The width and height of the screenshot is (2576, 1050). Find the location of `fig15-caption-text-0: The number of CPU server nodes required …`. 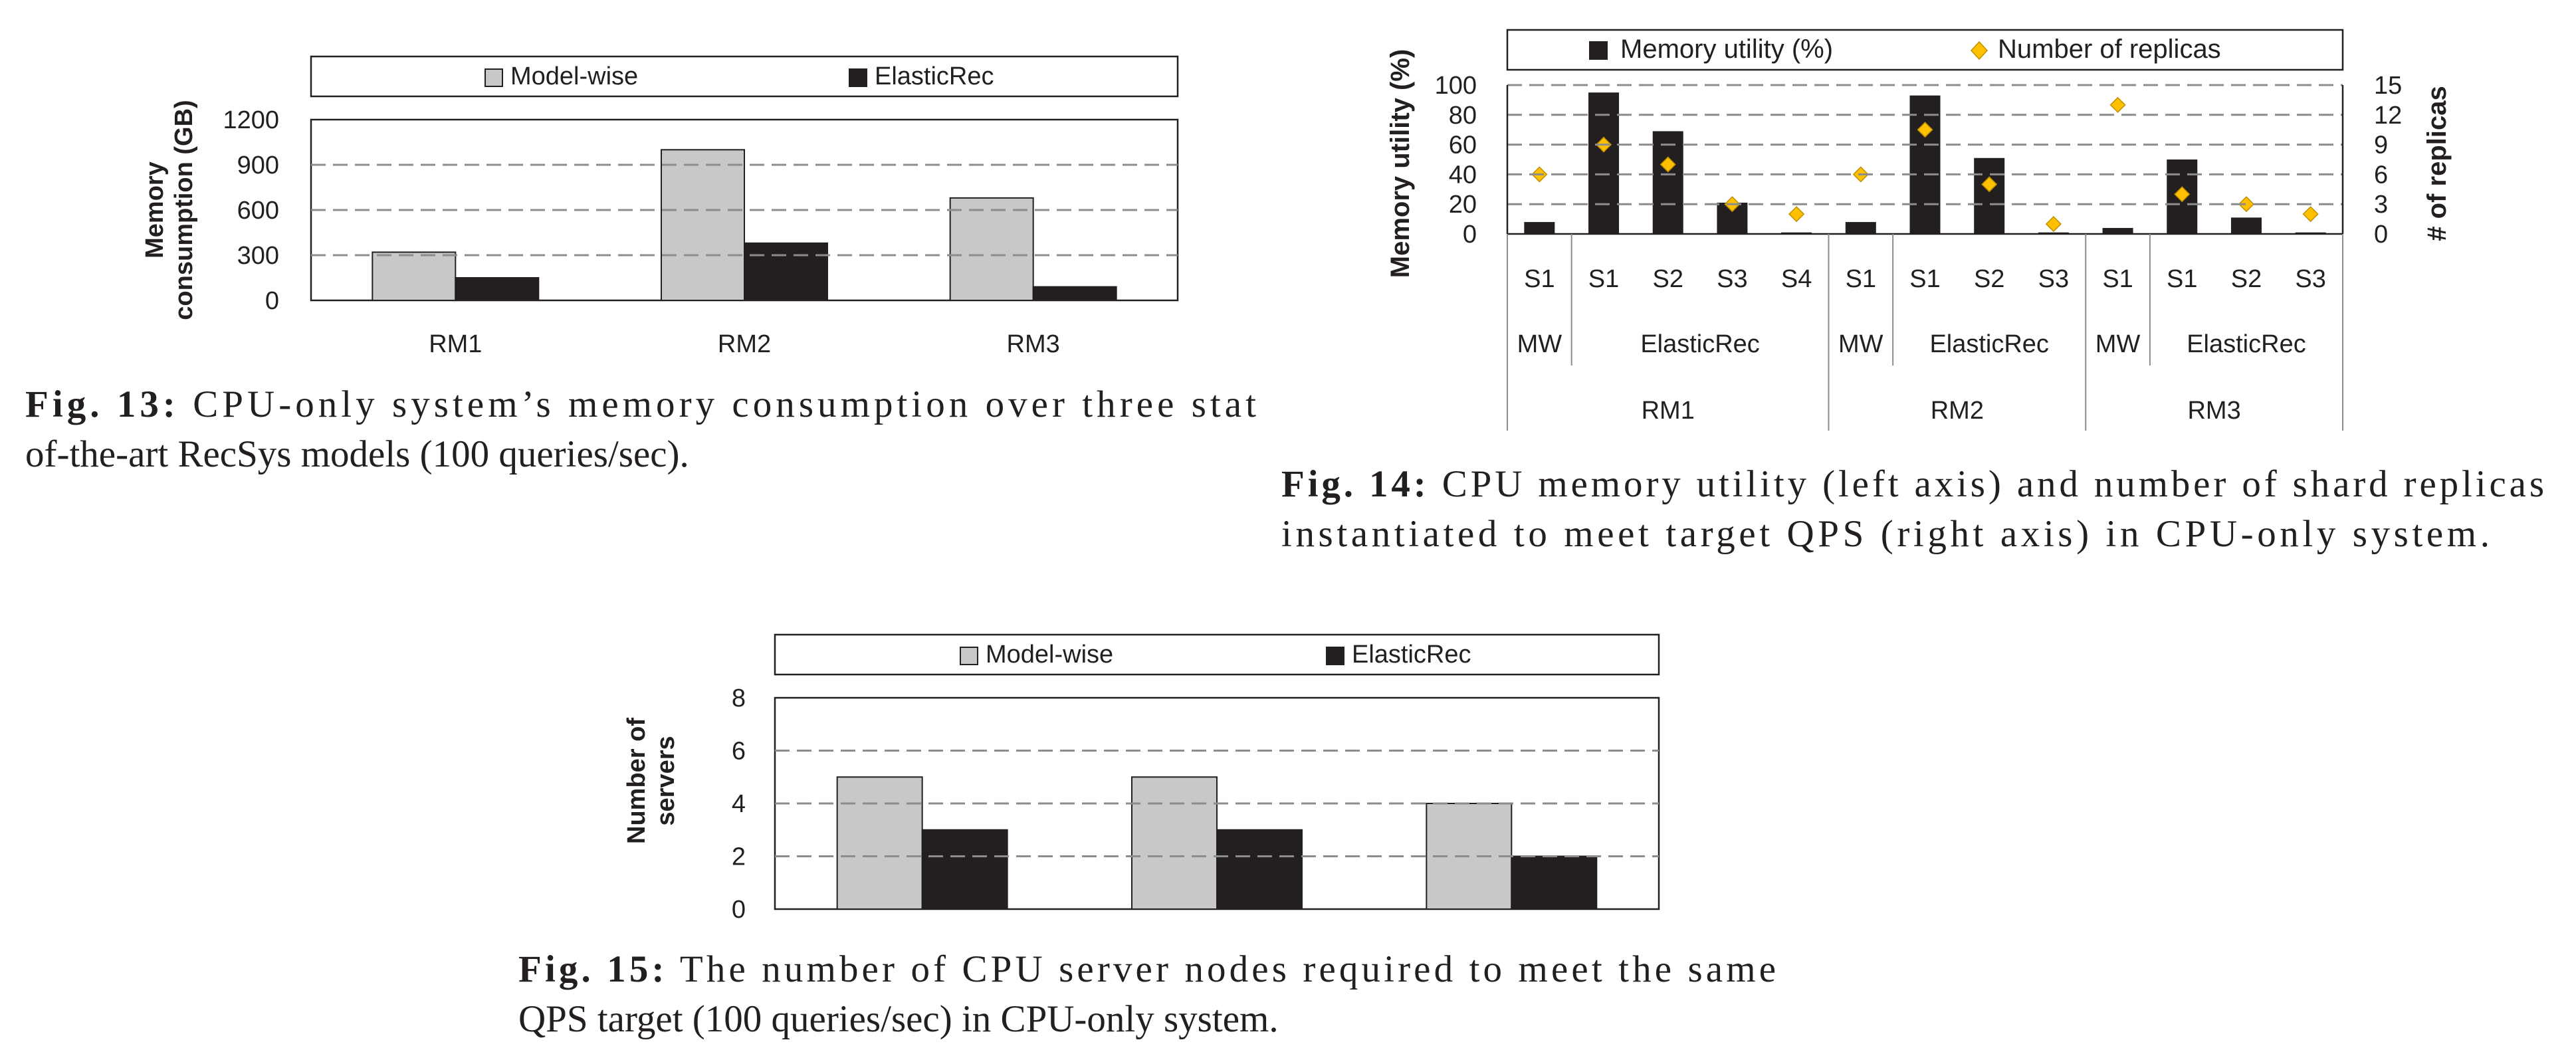

fig15-caption-text-0: The number of CPU server nodes required … is located at coordinates (1222, 969).